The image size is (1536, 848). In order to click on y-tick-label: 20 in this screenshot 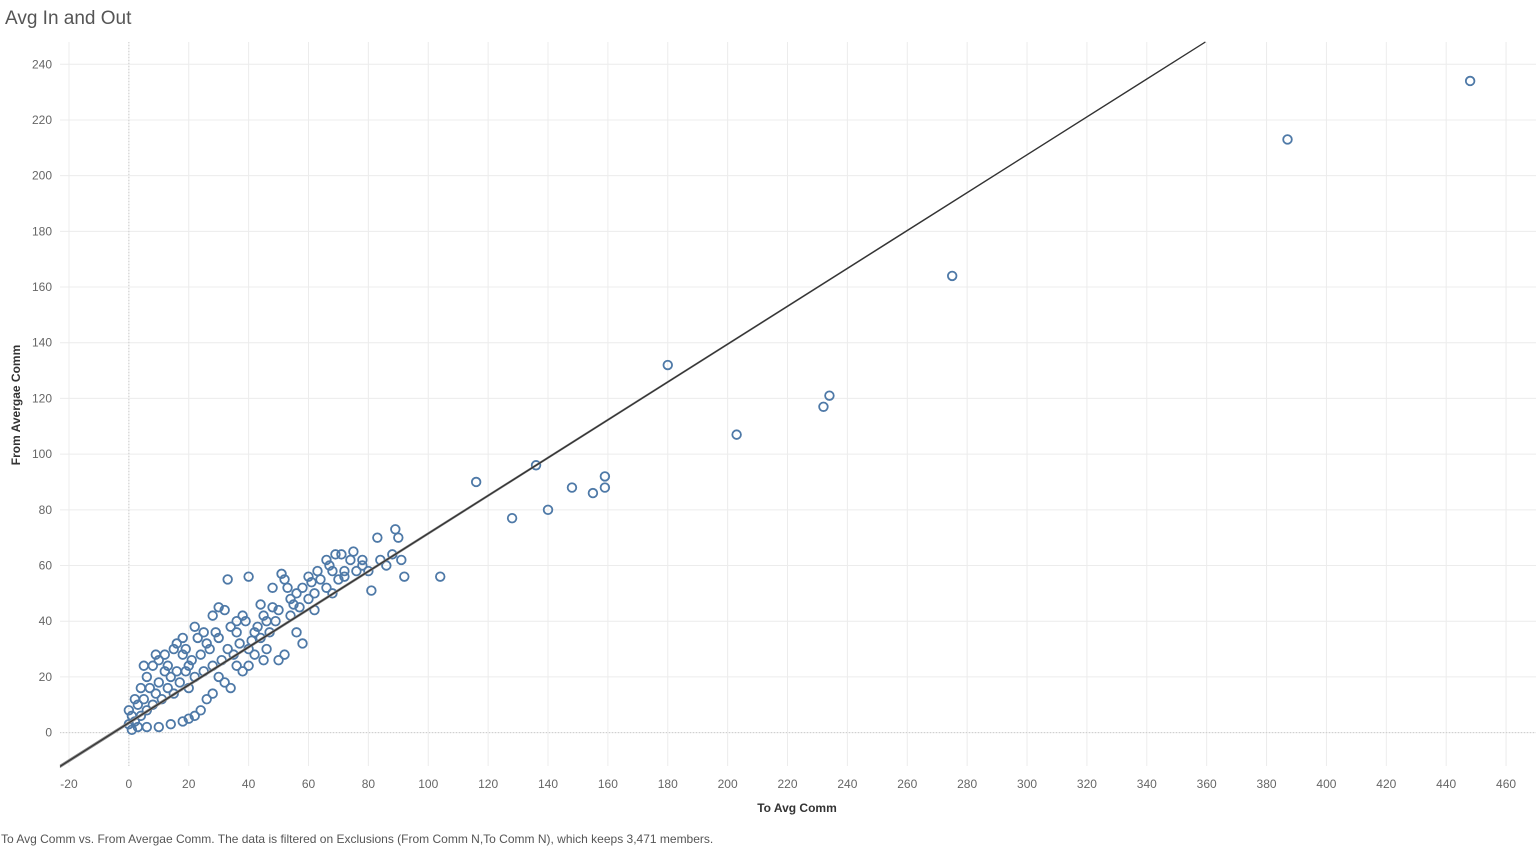, I will do `click(46, 677)`.